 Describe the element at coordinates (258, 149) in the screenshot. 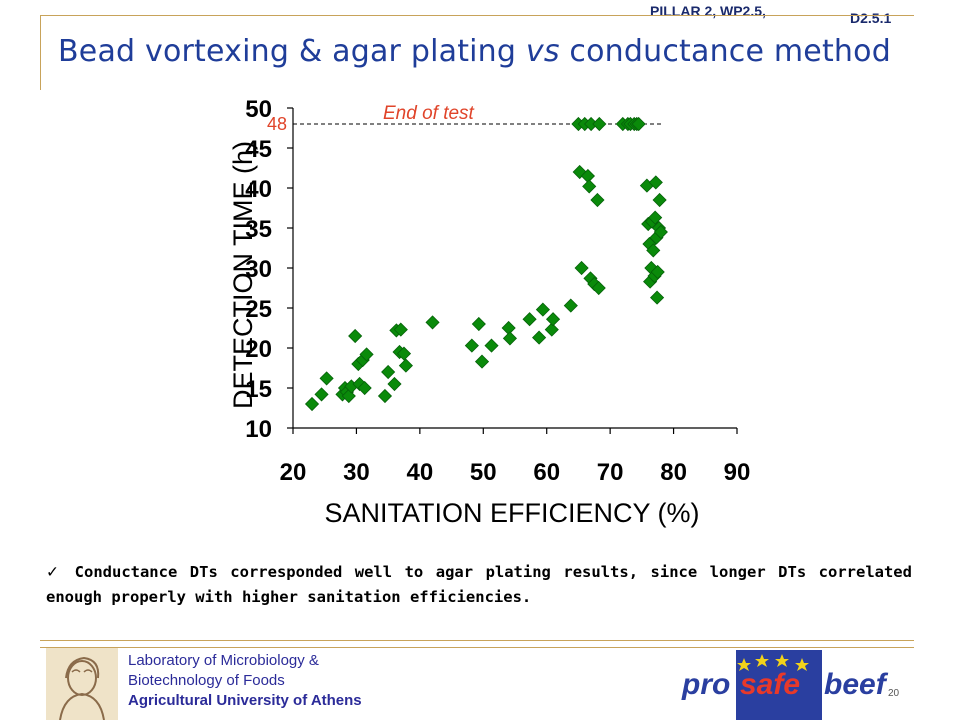

I see `y-tick-label: 45` at that location.